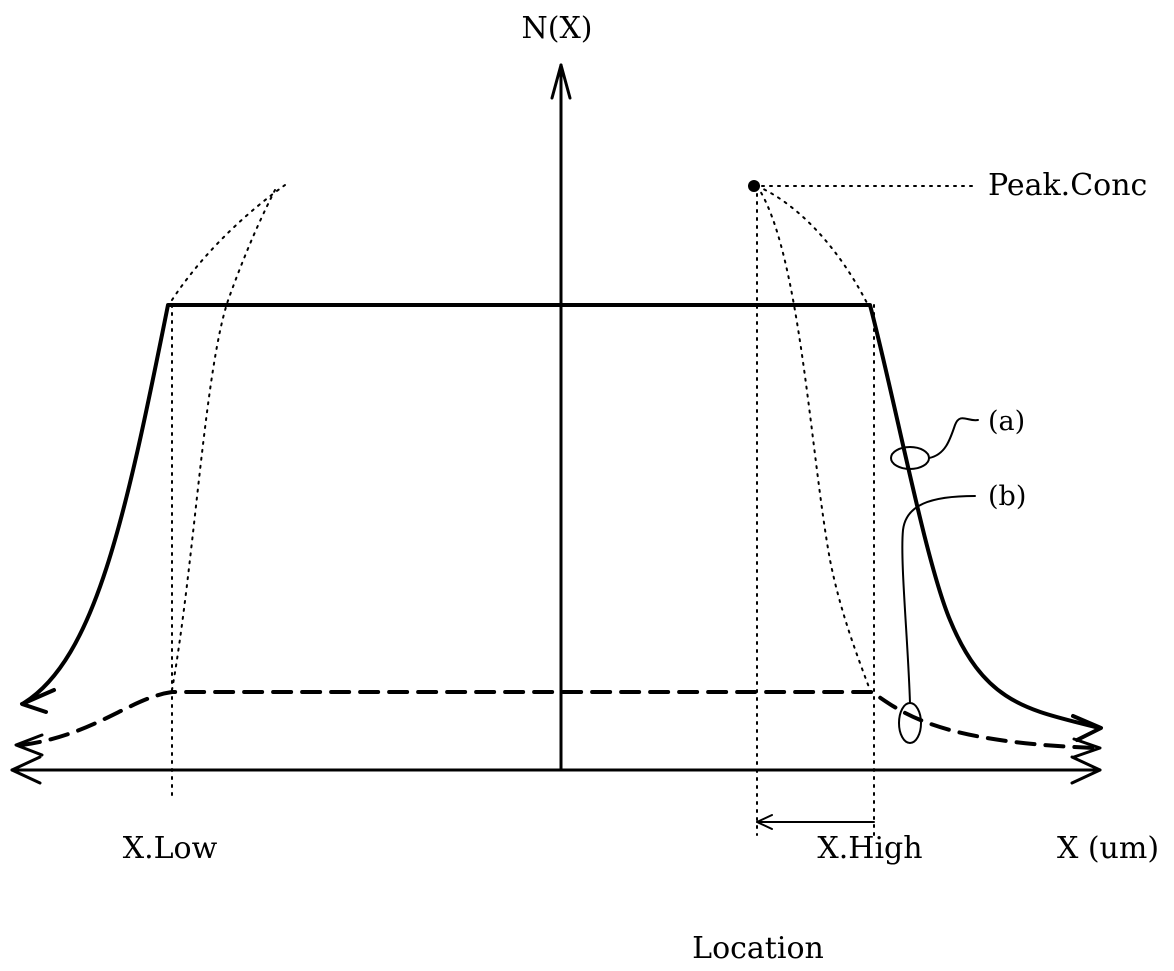  Describe the element at coordinates (869, 848) in the screenshot. I see `x-high-label: X.High` at that location.